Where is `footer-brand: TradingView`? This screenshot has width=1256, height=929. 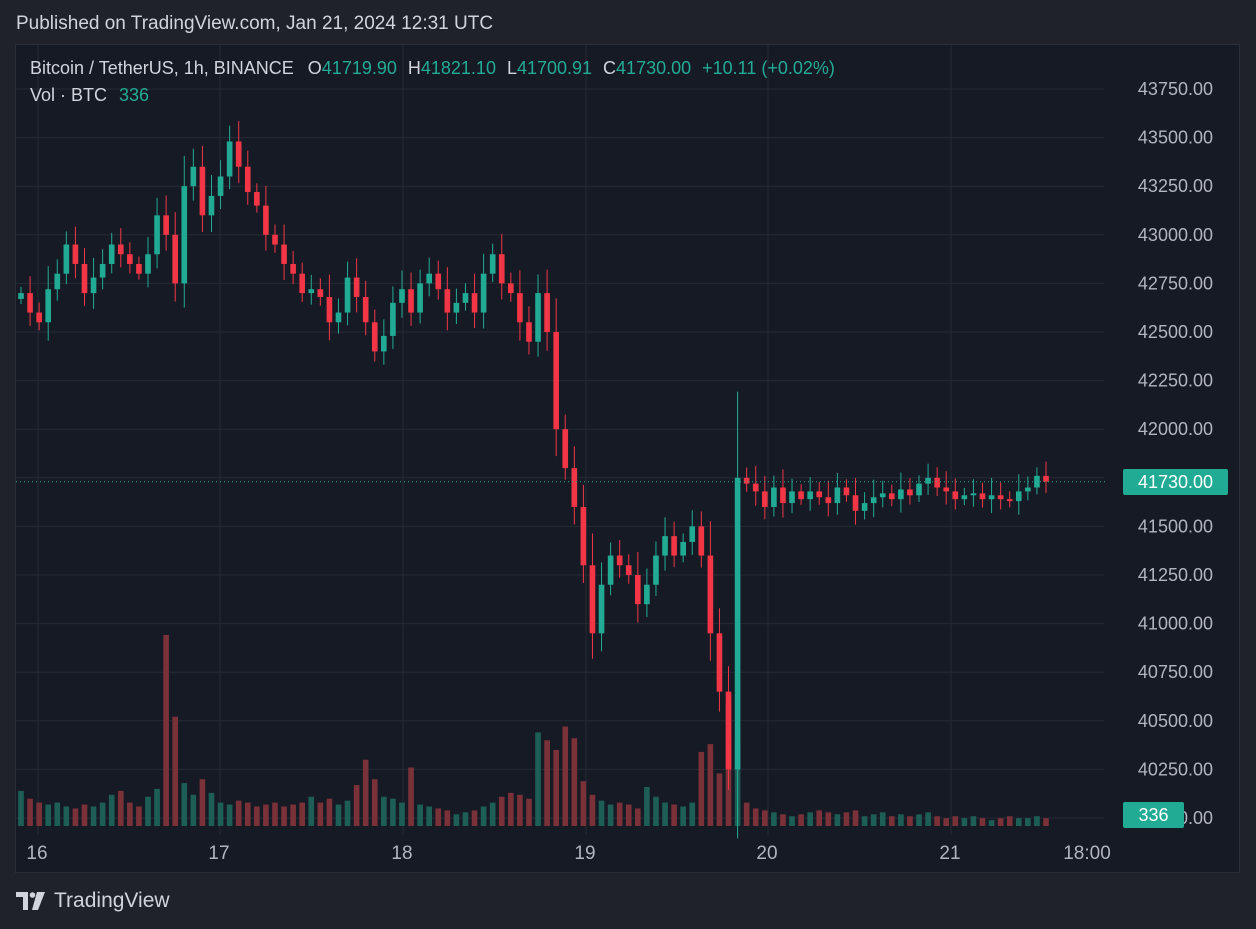 footer-brand: TradingView is located at coordinates (93, 901).